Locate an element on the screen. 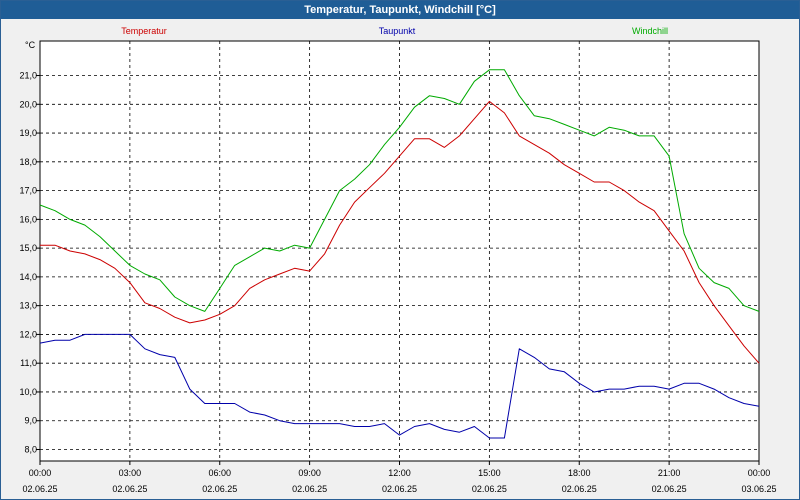  x-tick-time-label: 18:00 is located at coordinates (579, 473).